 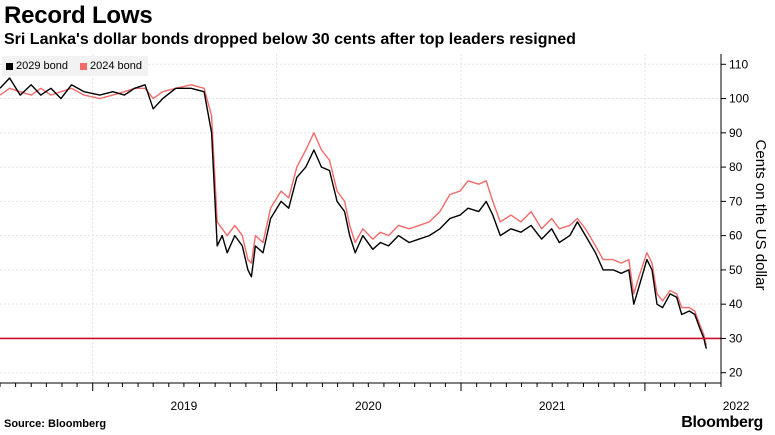 I want to click on legend-swatch-2029, so click(x=9, y=66).